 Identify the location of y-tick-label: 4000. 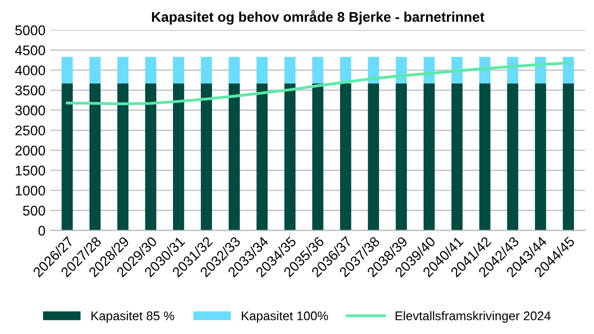
(30, 70).